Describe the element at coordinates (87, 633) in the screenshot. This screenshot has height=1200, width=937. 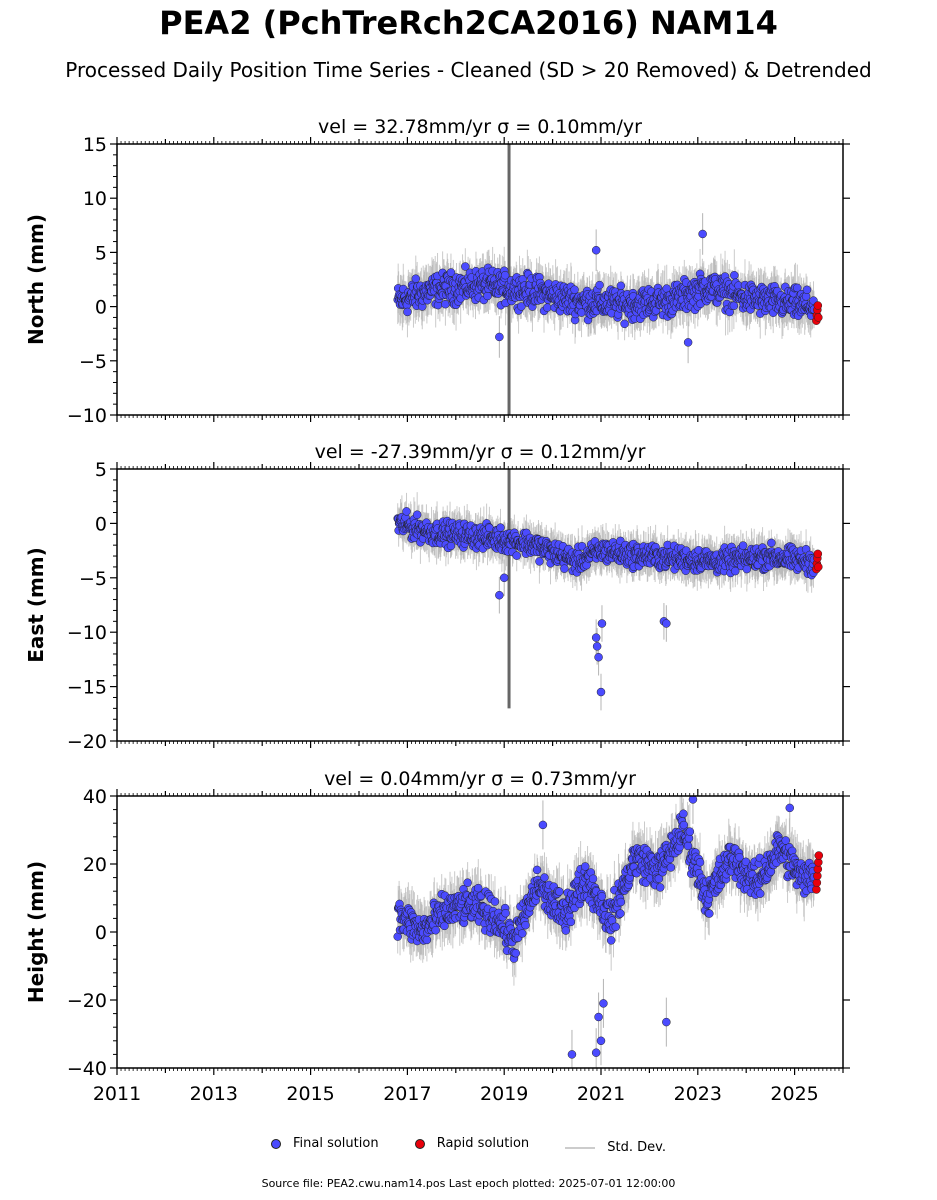
I see `ytick-label-east: −10` at that location.